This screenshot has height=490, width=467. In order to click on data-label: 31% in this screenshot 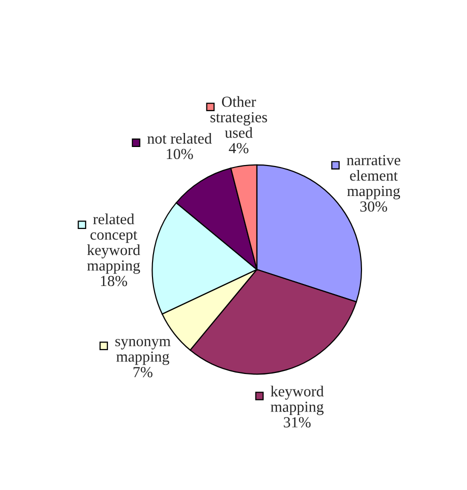, I will do `click(297, 422)`.